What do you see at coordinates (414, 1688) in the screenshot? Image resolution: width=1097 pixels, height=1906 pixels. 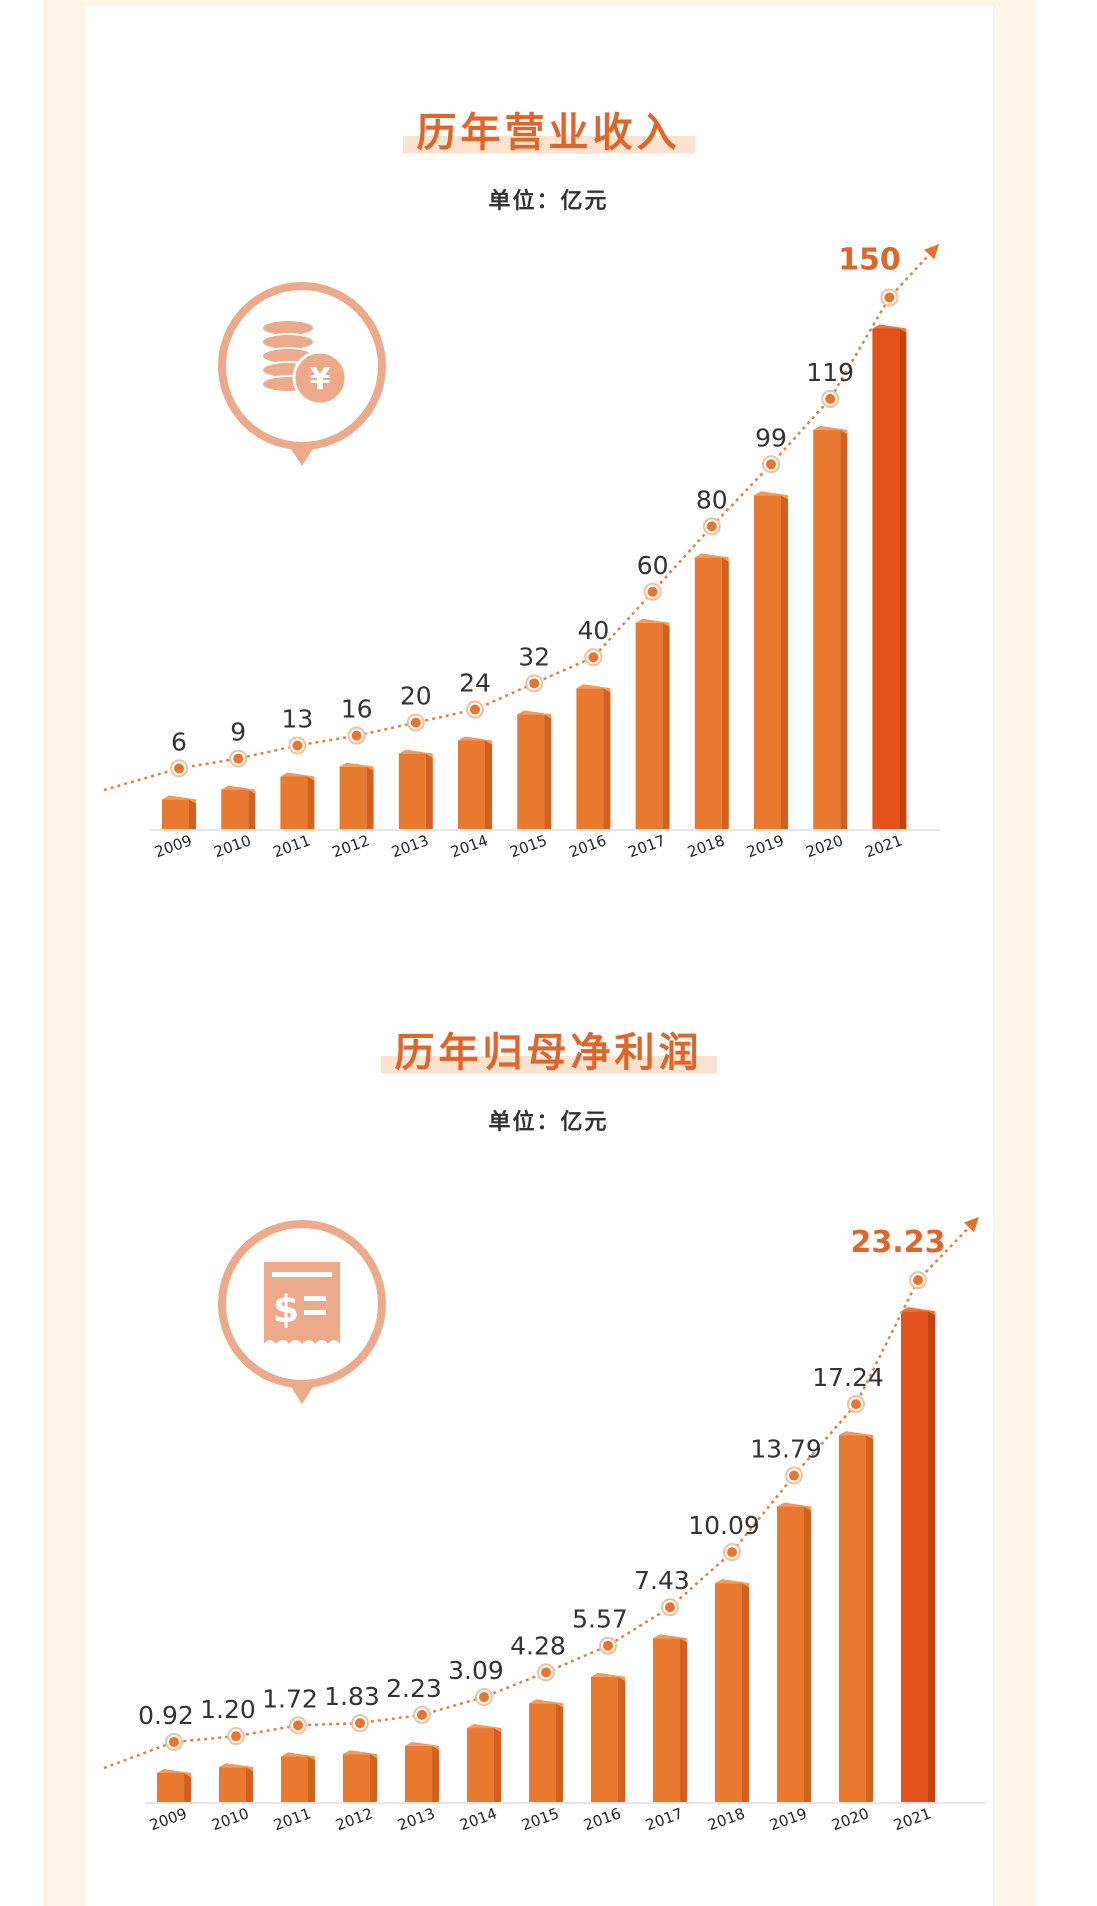 I see `data-label: 2.23` at bounding box center [414, 1688].